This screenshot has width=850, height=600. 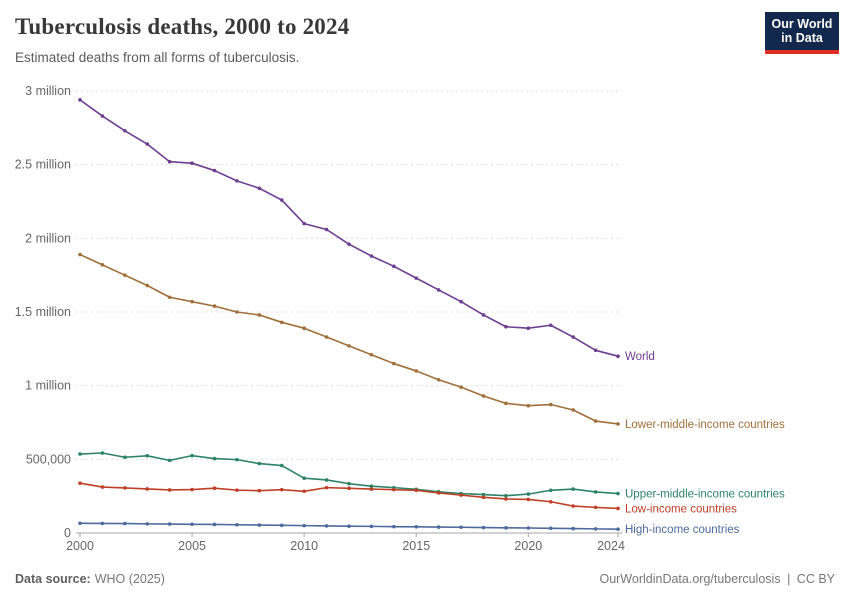 What do you see at coordinates (304, 546) in the screenshot?
I see `x-axis-label: 2010` at bounding box center [304, 546].